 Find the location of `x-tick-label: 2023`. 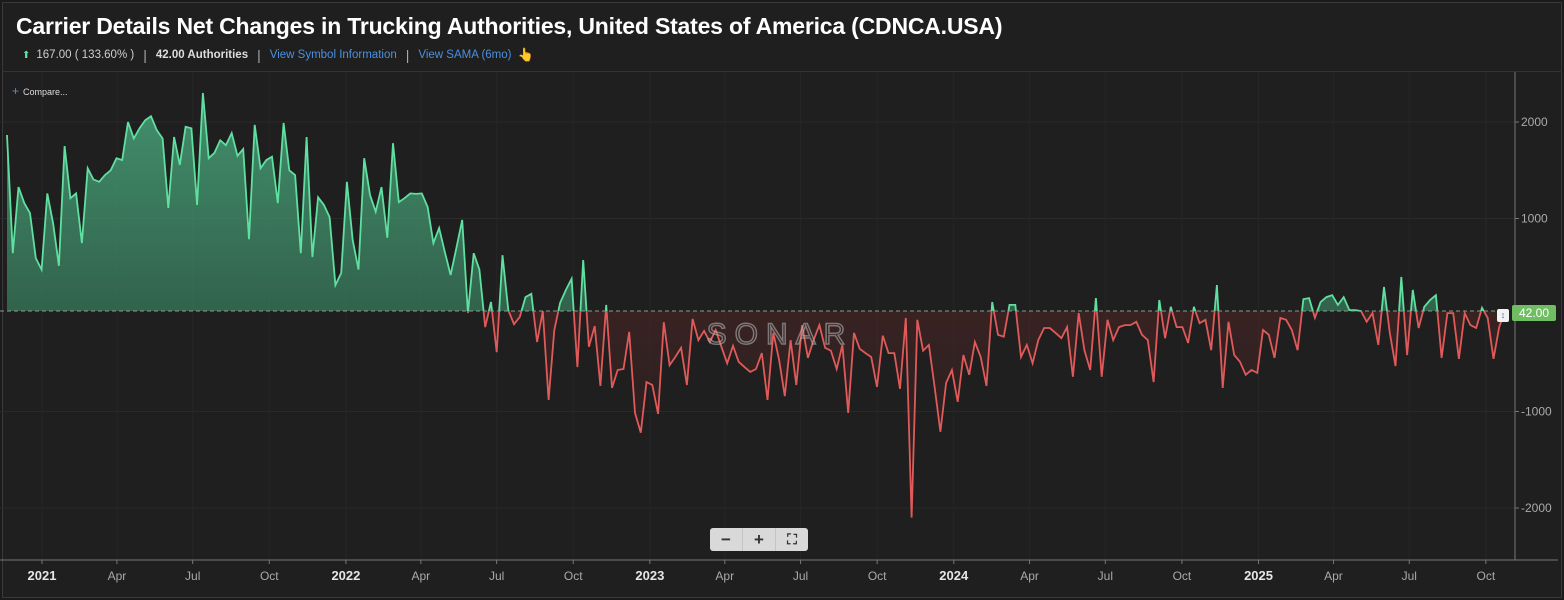

x-tick-label: 2023 is located at coordinates (649, 575).